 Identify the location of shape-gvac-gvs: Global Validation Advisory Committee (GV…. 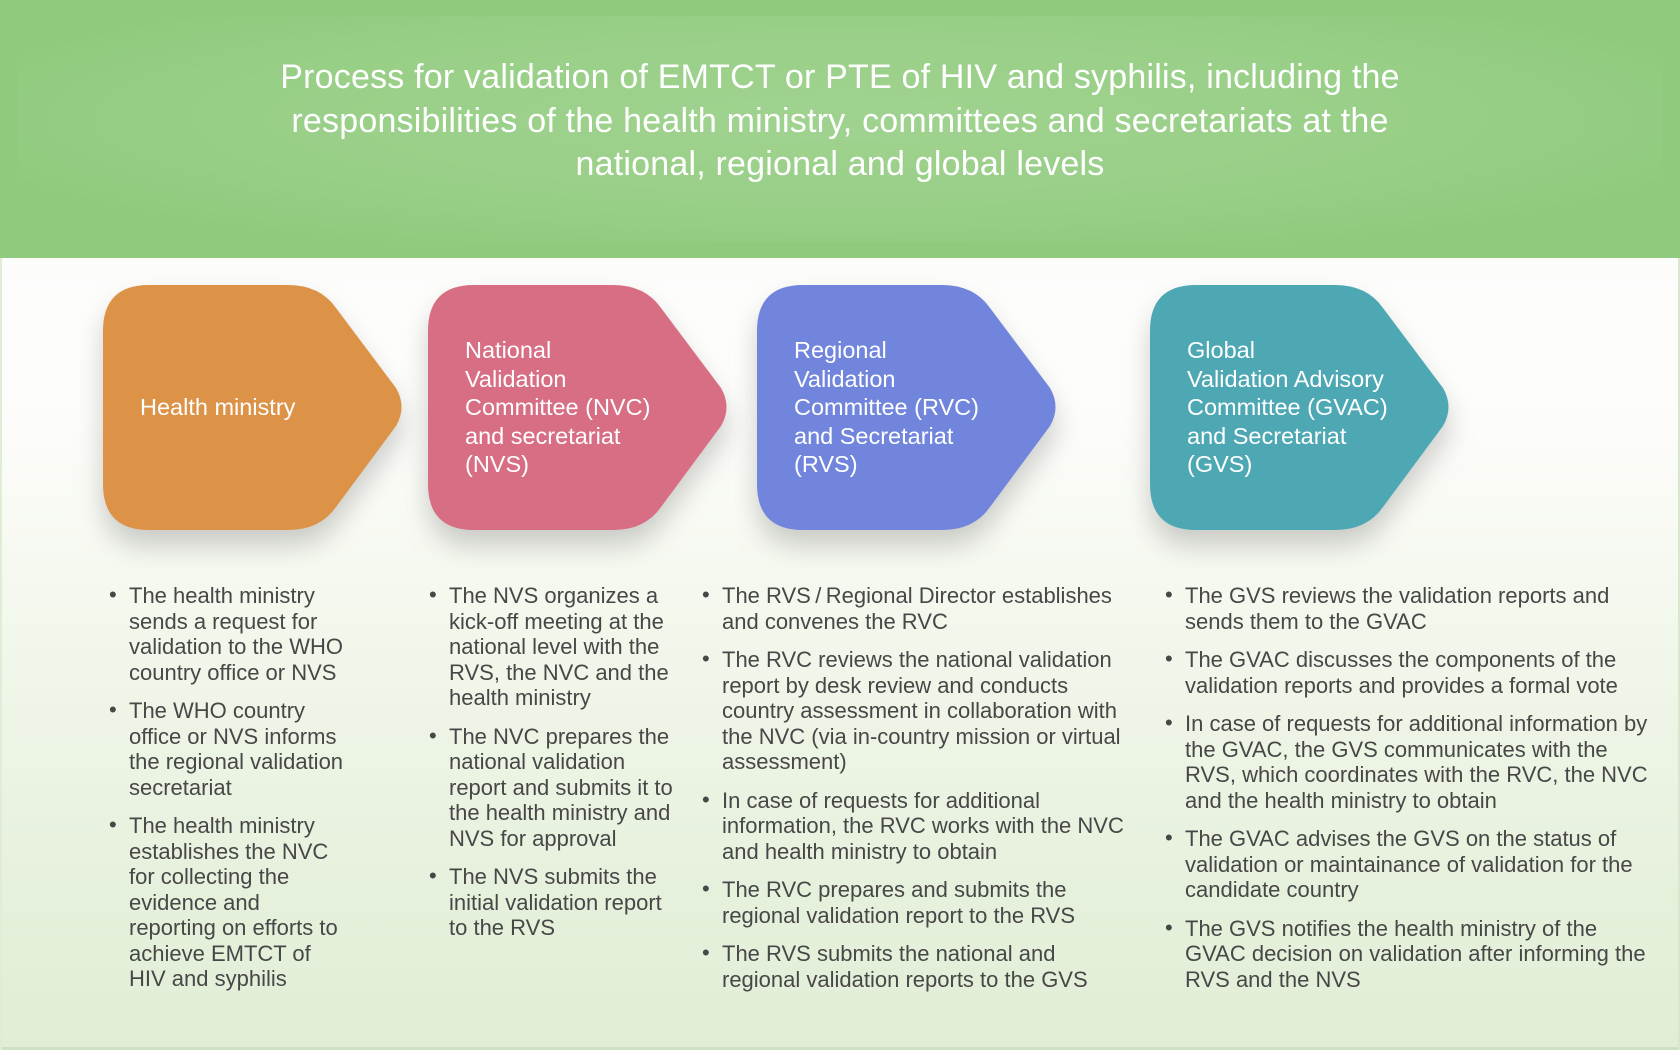
(1302, 407).